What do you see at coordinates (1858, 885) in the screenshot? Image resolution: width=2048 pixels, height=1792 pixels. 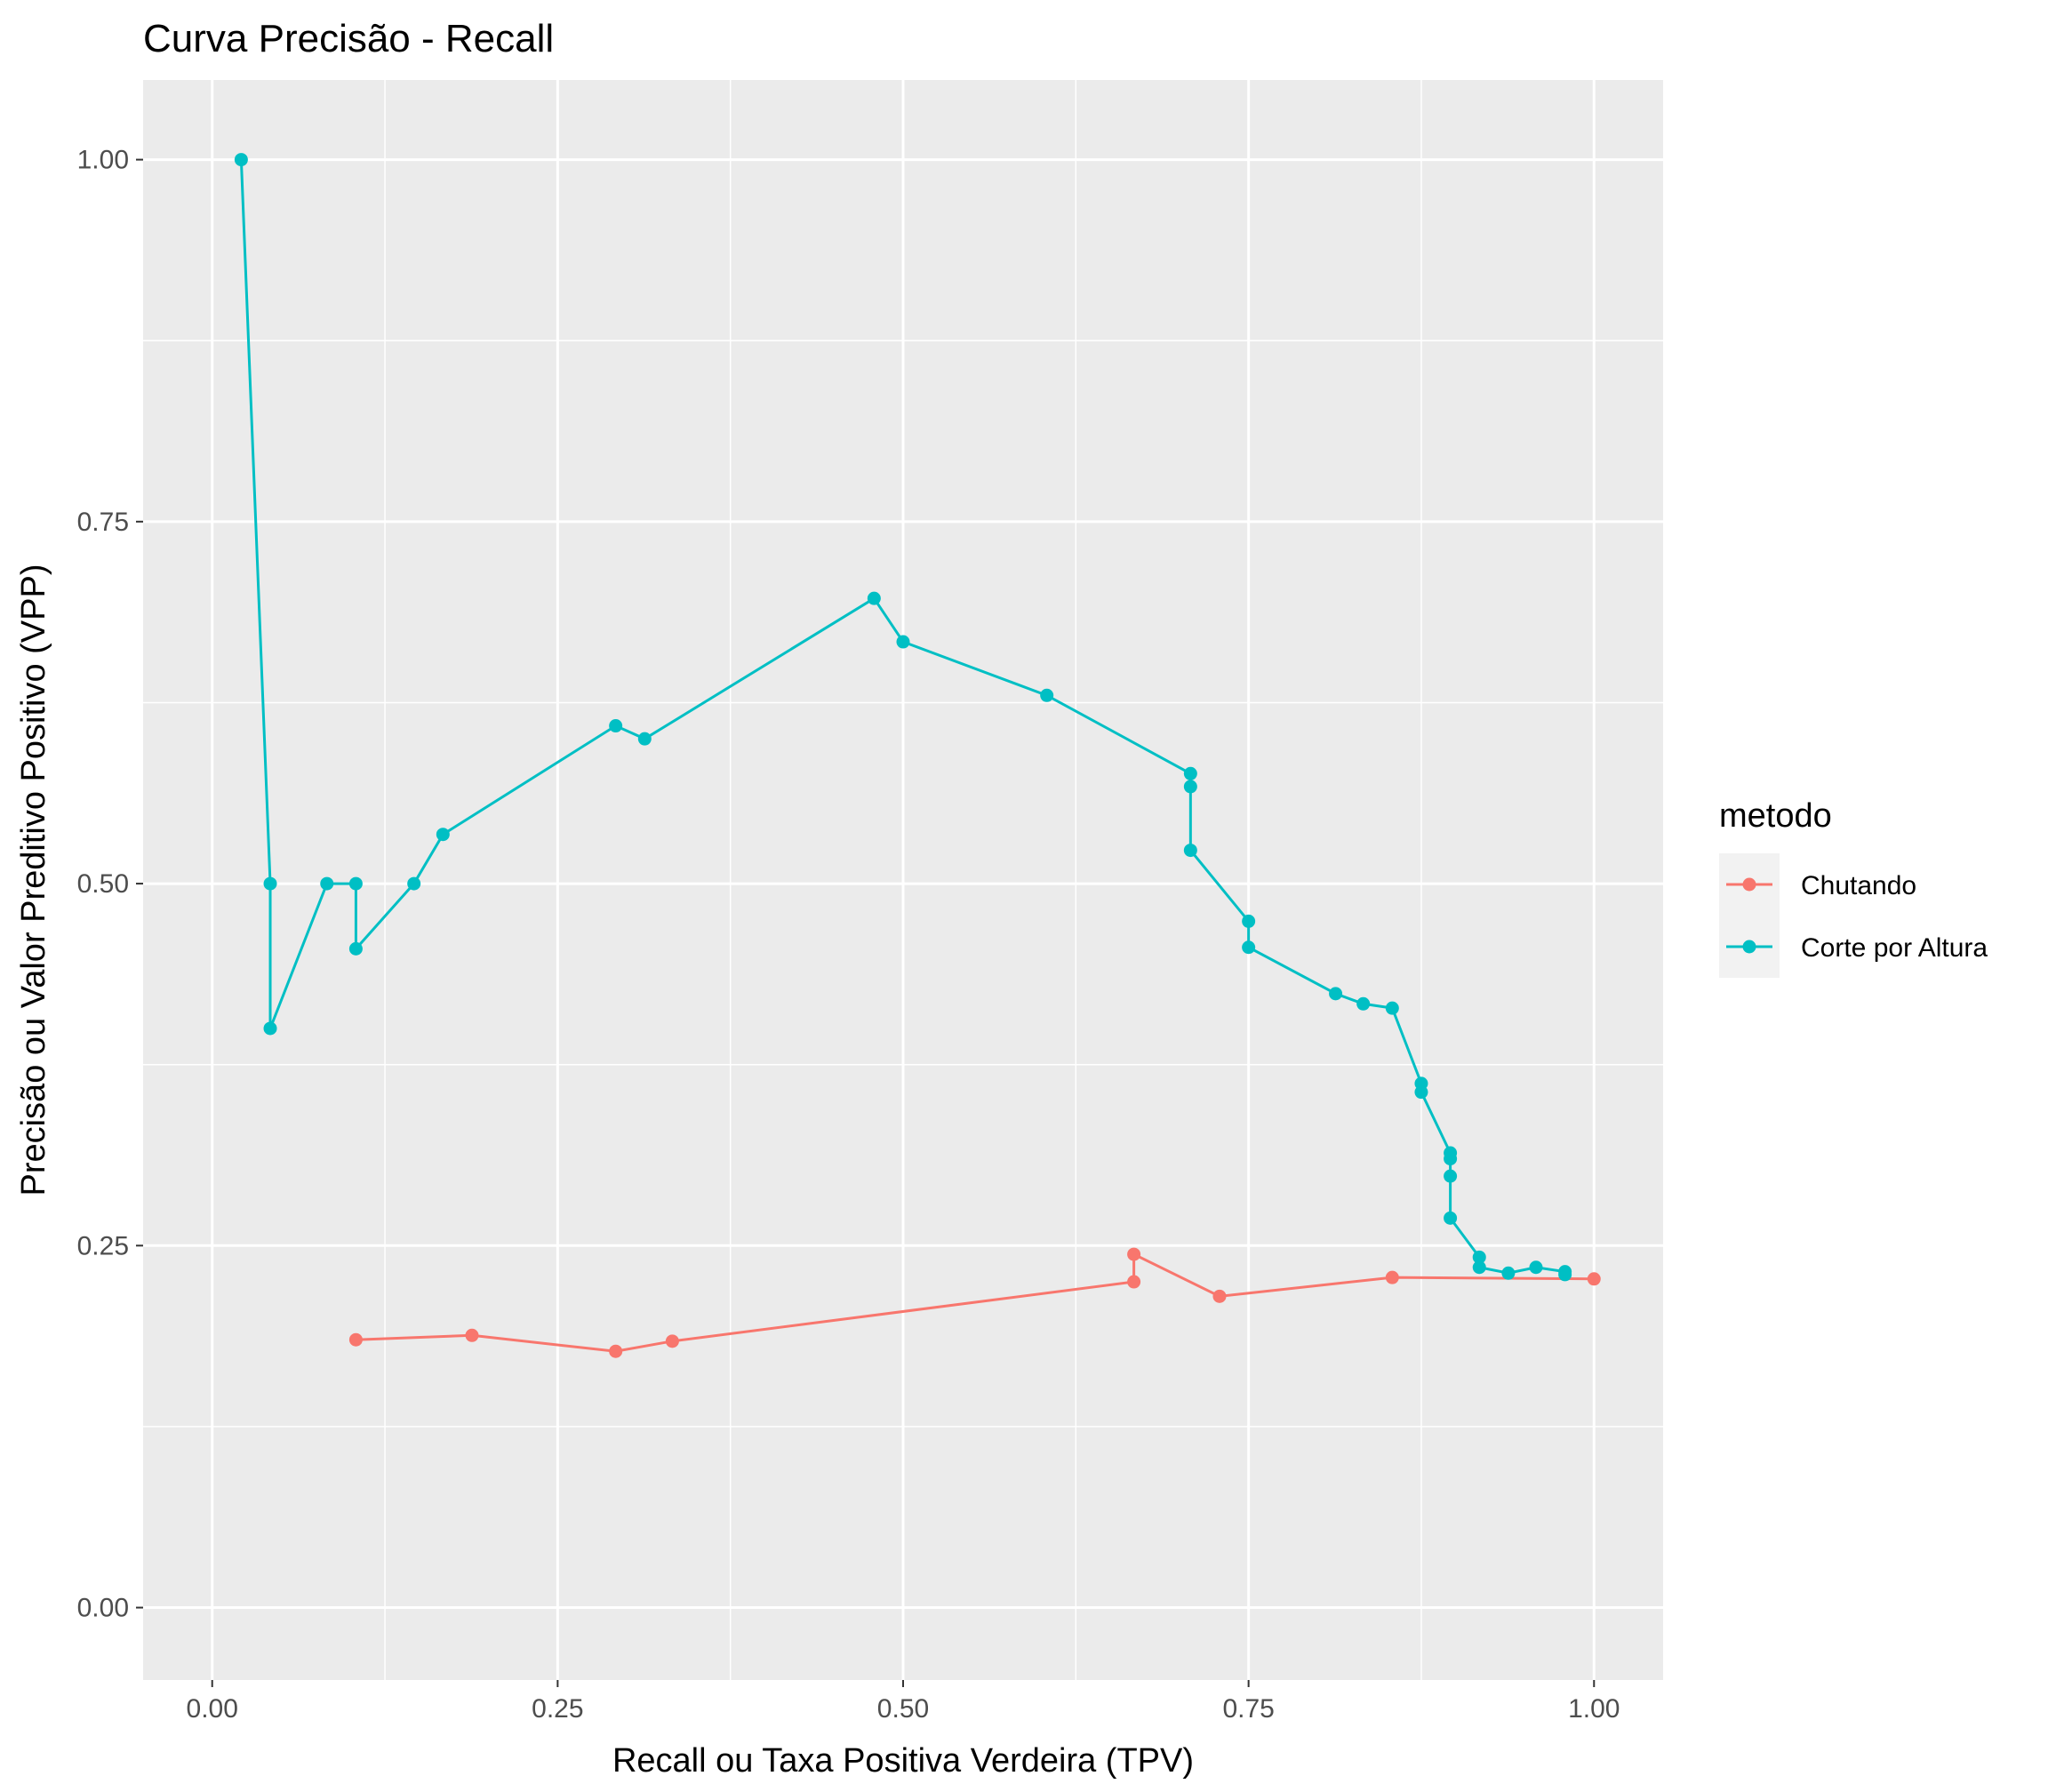 I see `legend-label-chutando: Chutando` at bounding box center [1858, 885].